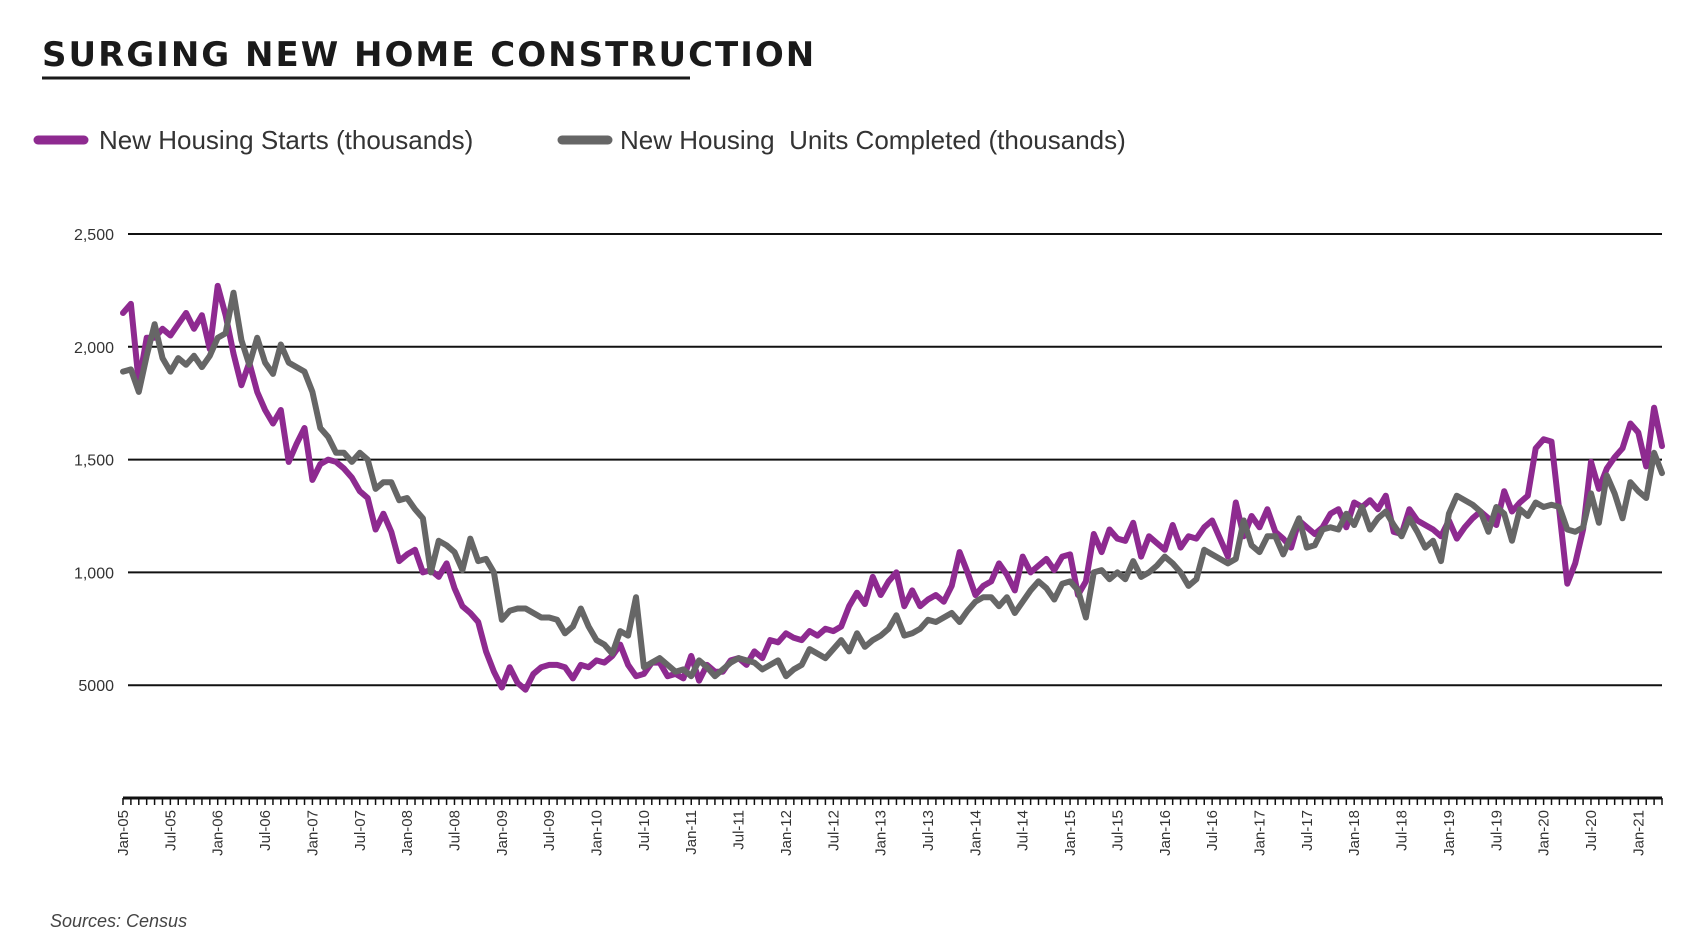 This screenshot has width=1704, height=947. Describe the element at coordinates (691, 832) in the screenshot. I see `x-tick-label: Jan-11` at that location.